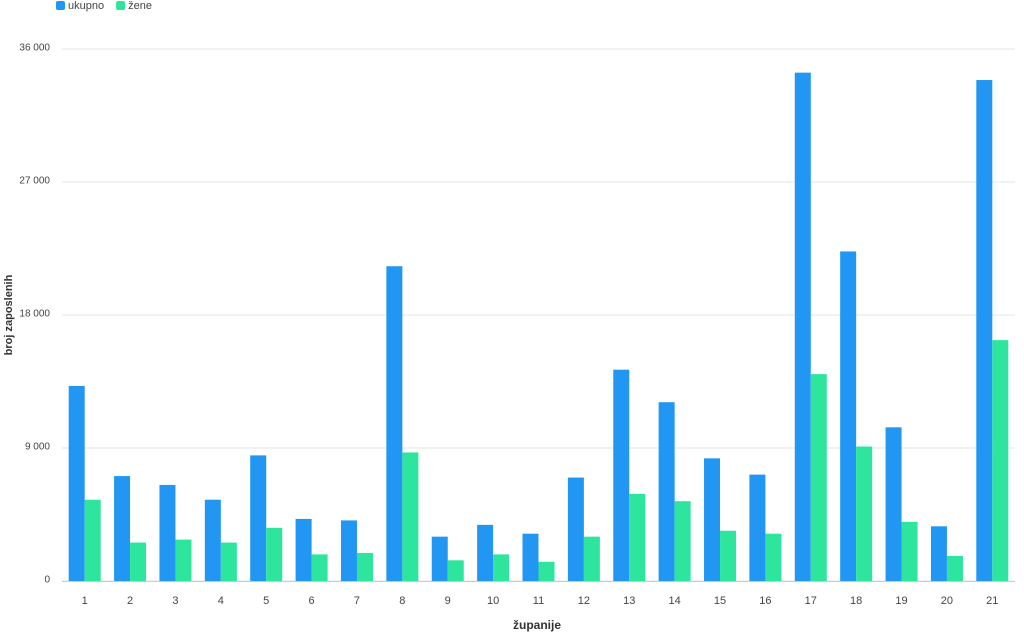  Describe the element at coordinates (266, 601) in the screenshot. I see `x-tick-label: 5` at that location.